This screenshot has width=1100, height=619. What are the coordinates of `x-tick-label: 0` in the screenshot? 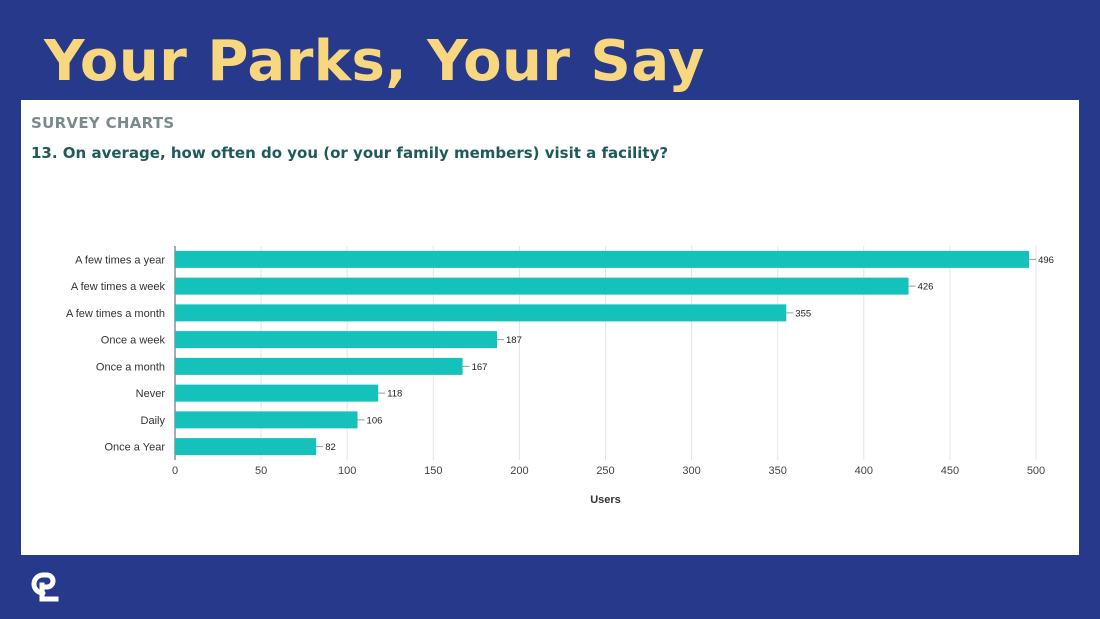 It's located at (175, 471).